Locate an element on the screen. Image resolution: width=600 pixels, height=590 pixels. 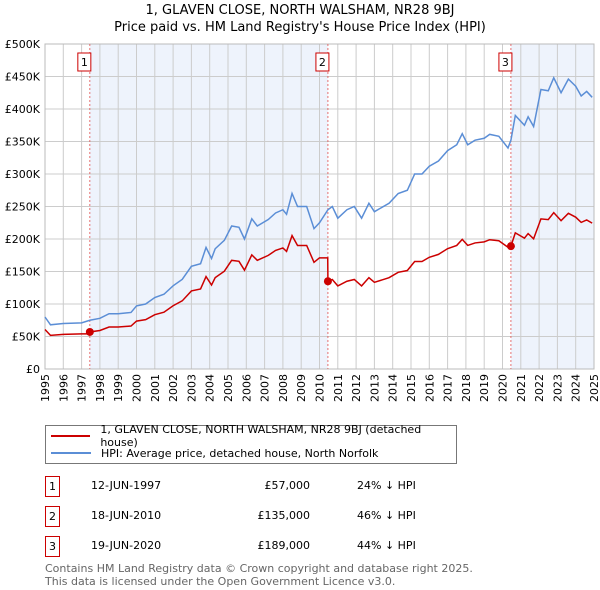
x-tick-label: 1995 is located at coordinates (45, 388).